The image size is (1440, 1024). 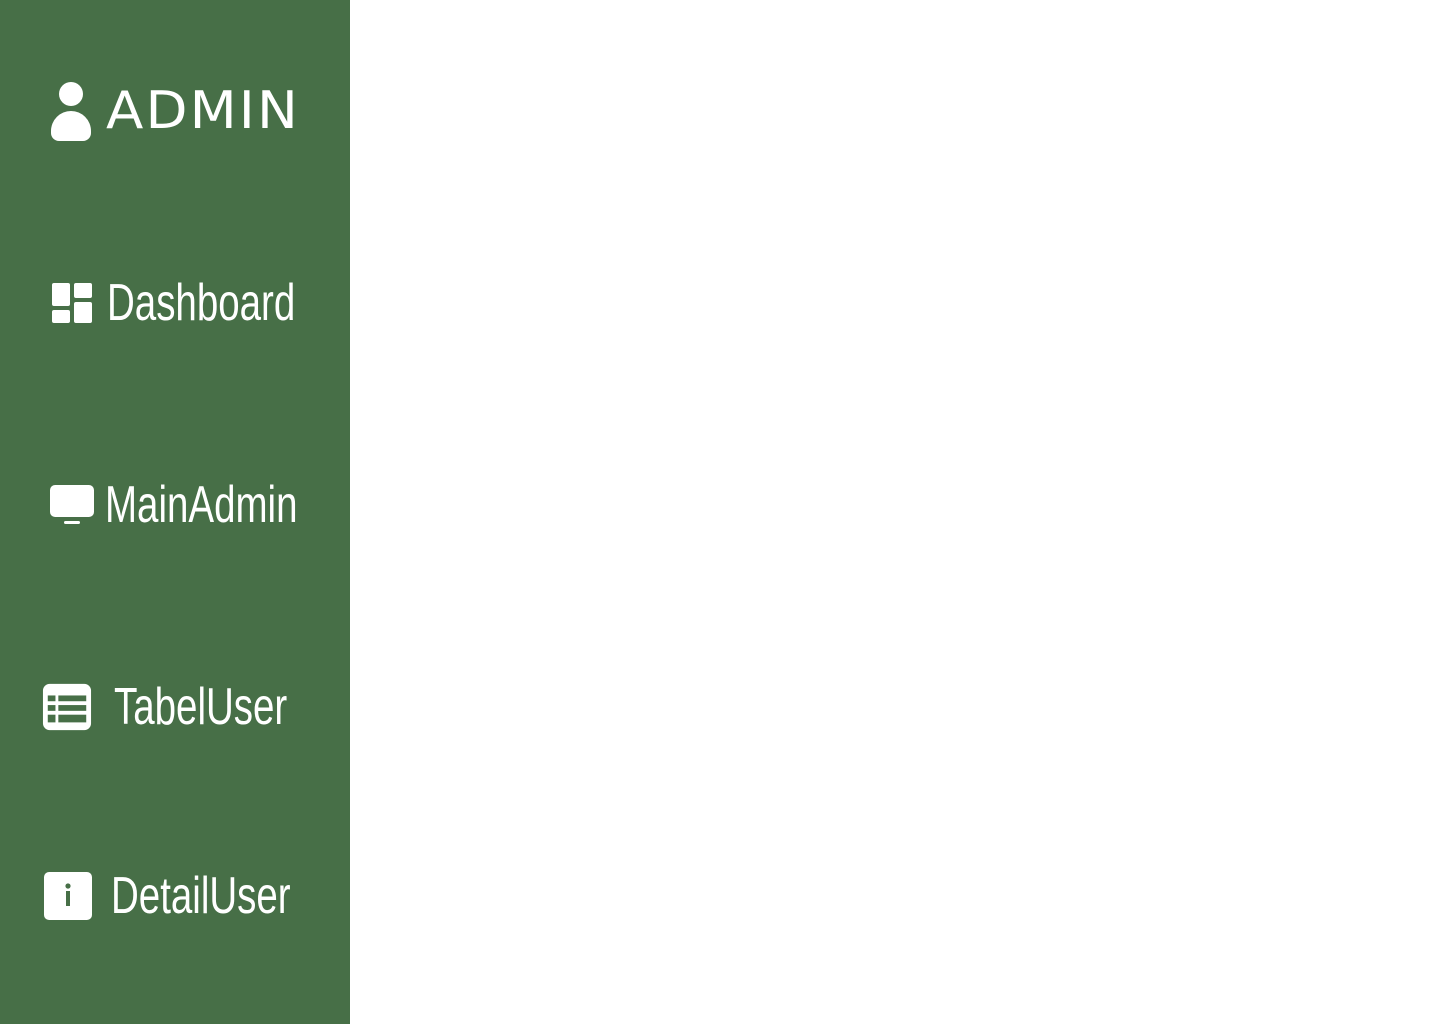 What do you see at coordinates (68, 896) in the screenshot?
I see `info-icon` at bounding box center [68, 896].